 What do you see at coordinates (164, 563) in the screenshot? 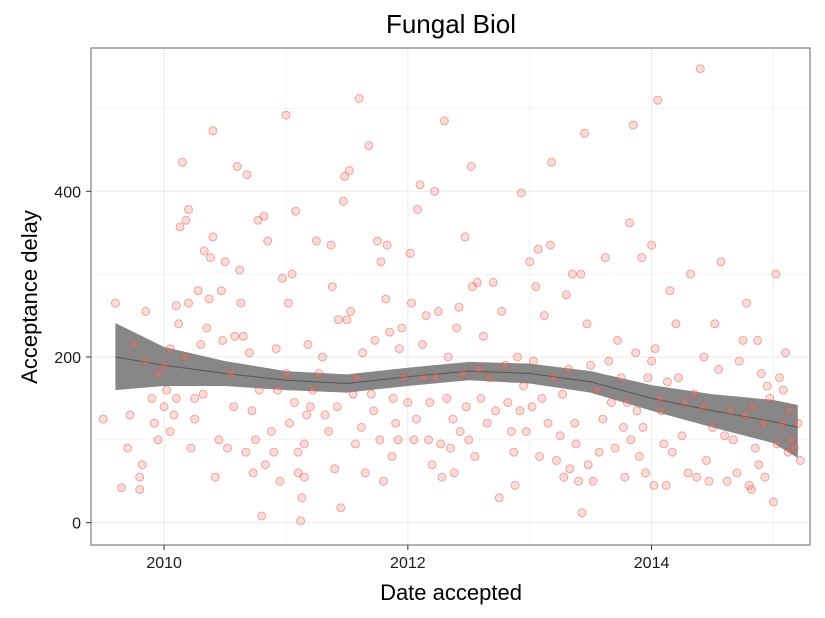
I see `x-tick-label: 2010` at bounding box center [164, 563].